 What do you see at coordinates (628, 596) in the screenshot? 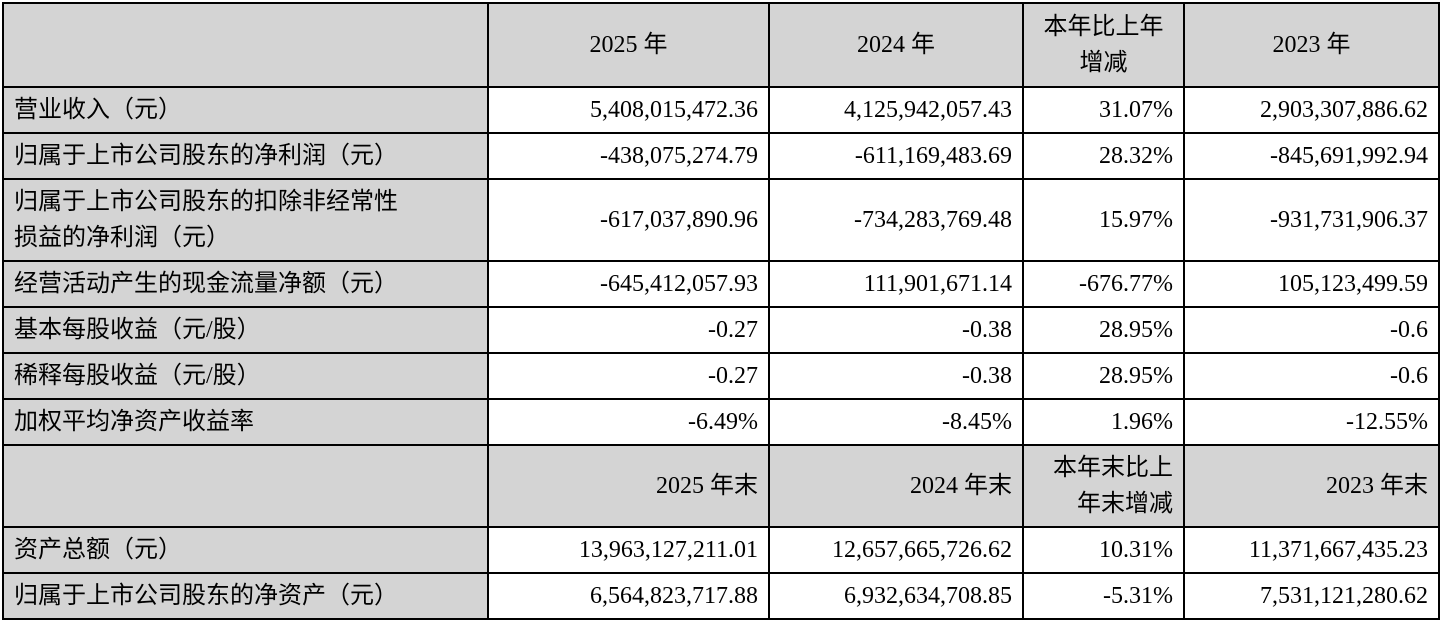
I see `value-2025: 6,564,823,717.88` at bounding box center [628, 596].